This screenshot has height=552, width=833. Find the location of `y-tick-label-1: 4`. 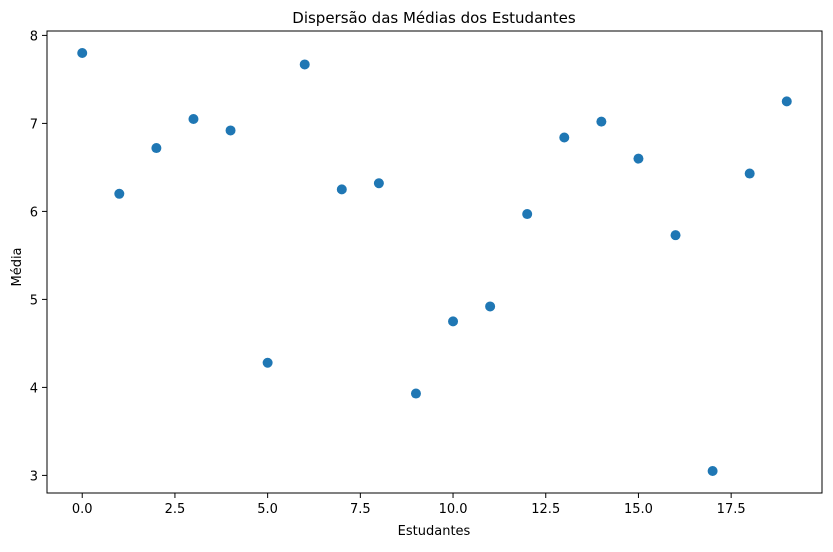

y-tick-label-1: 4 is located at coordinates (34, 388).